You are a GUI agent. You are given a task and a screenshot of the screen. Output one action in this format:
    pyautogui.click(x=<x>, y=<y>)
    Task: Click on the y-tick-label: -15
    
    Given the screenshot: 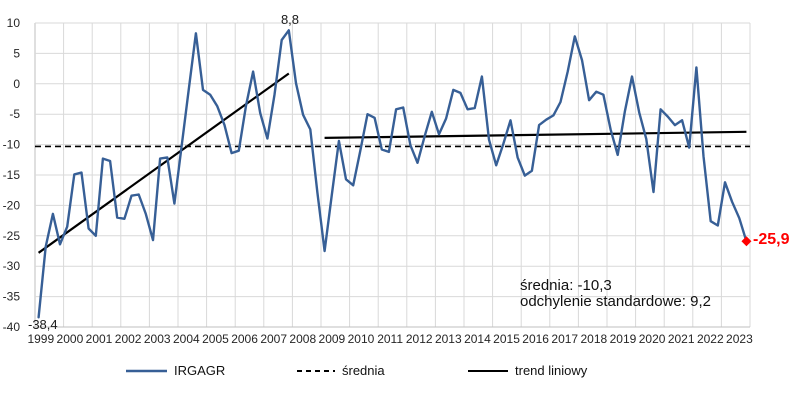 What is the action you would take?
    pyautogui.click(x=12, y=175)
    